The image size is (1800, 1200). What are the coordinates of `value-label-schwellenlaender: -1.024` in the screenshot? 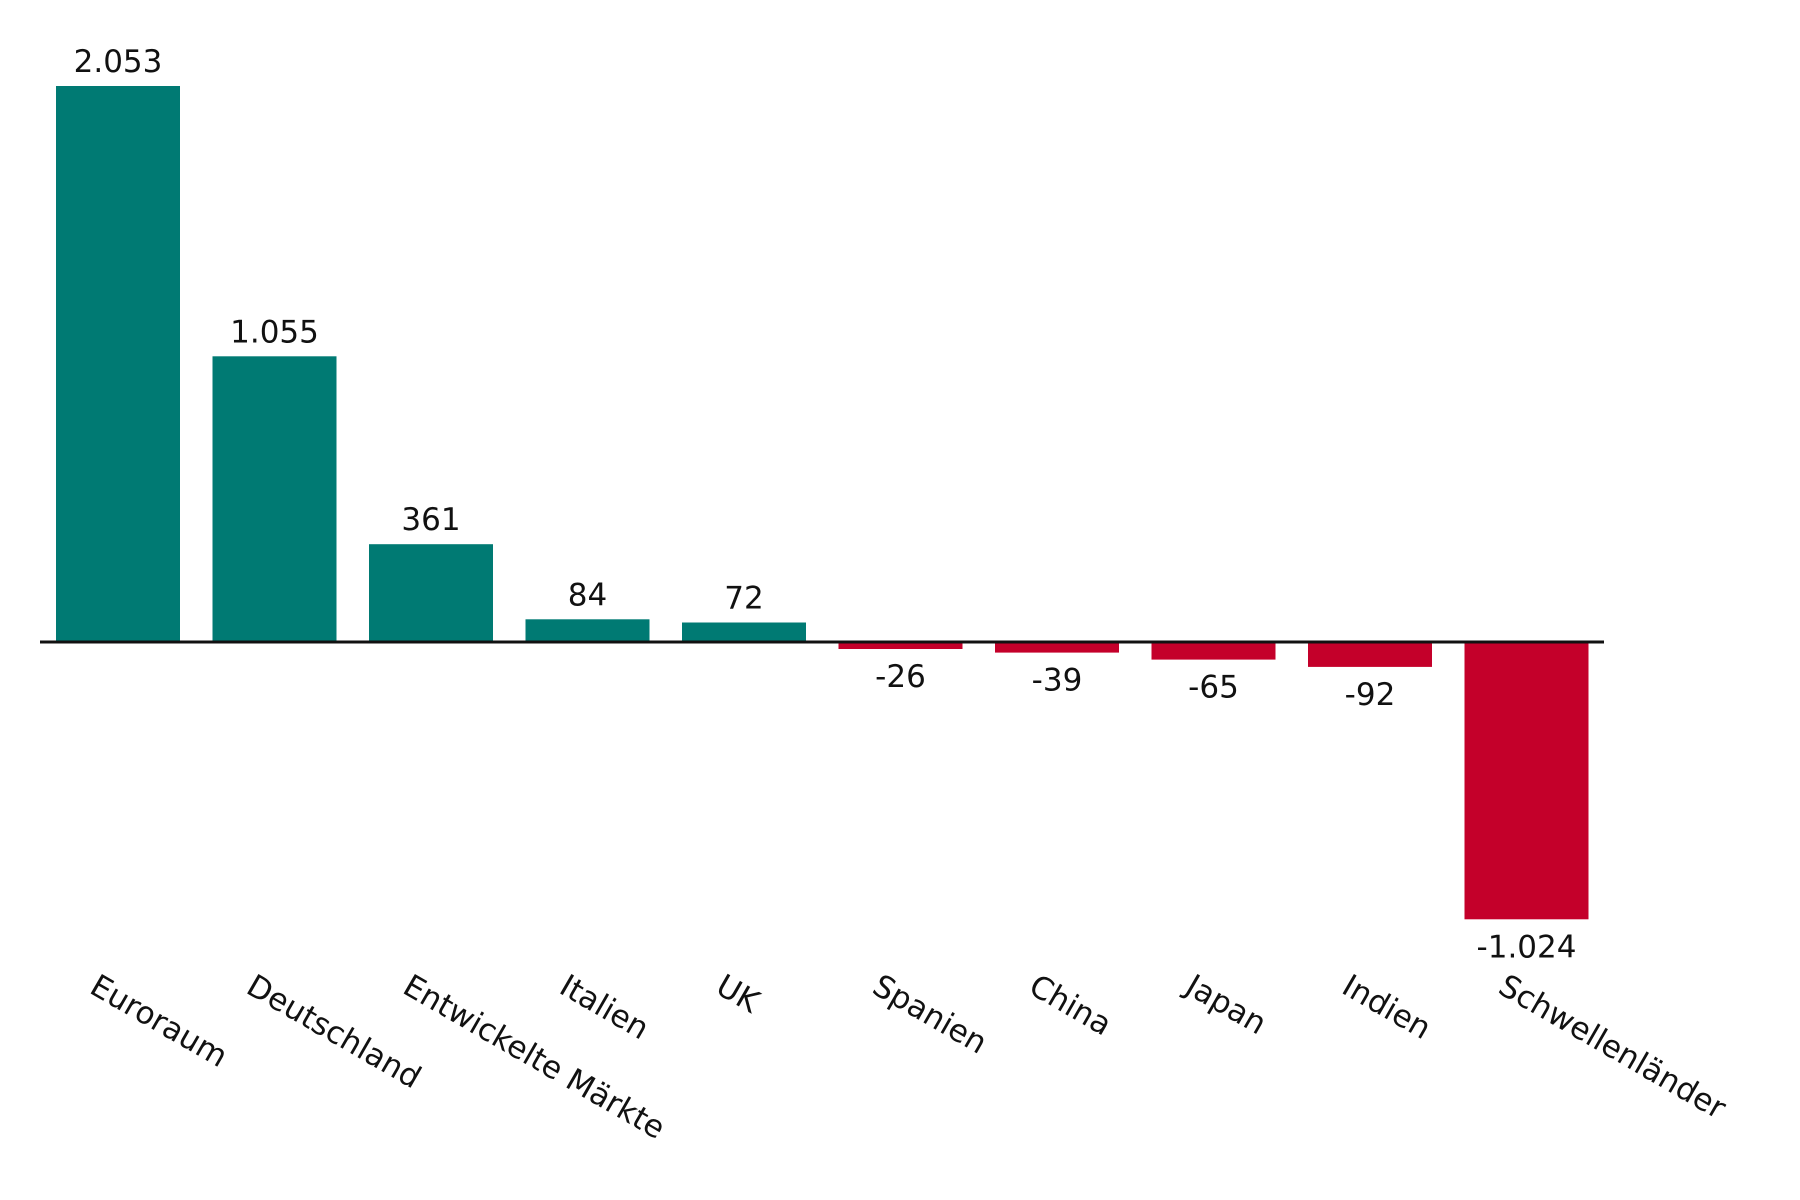 It's located at (1527, 947).